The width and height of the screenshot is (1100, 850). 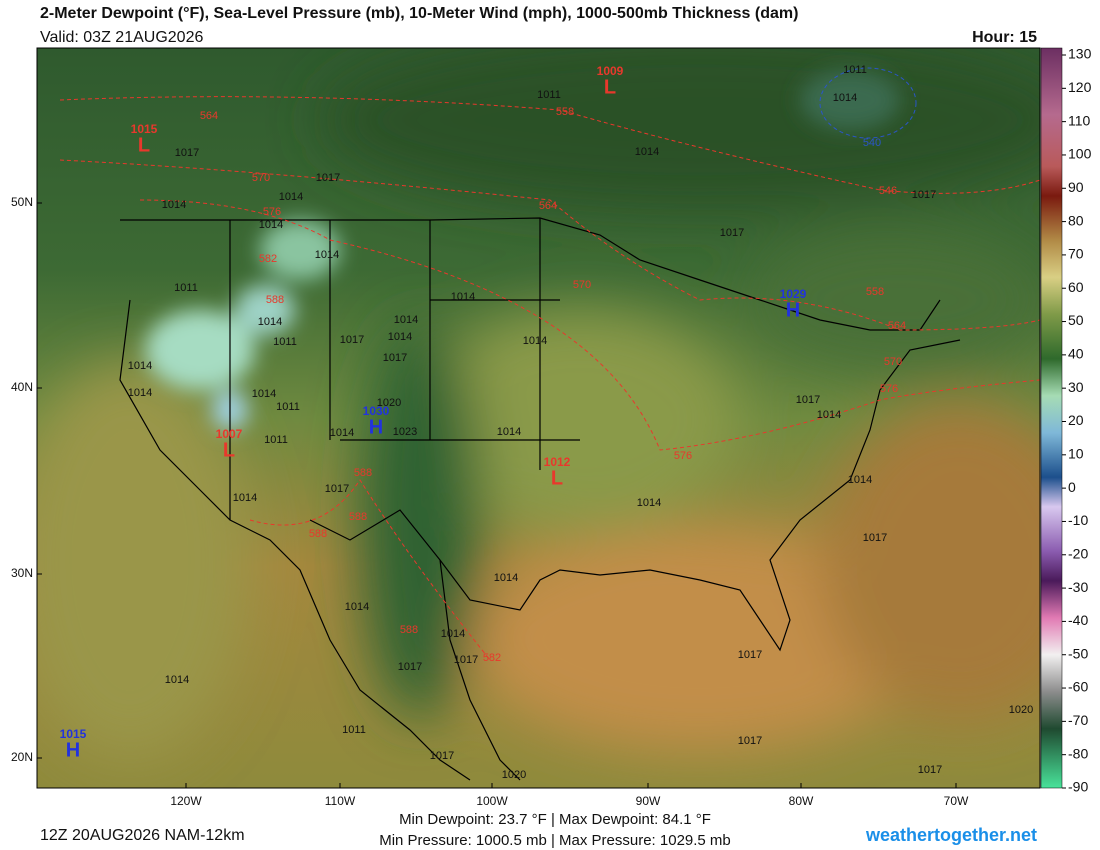 What do you see at coordinates (951, 835) in the screenshot?
I see `site-credit: weathertogether.net` at bounding box center [951, 835].